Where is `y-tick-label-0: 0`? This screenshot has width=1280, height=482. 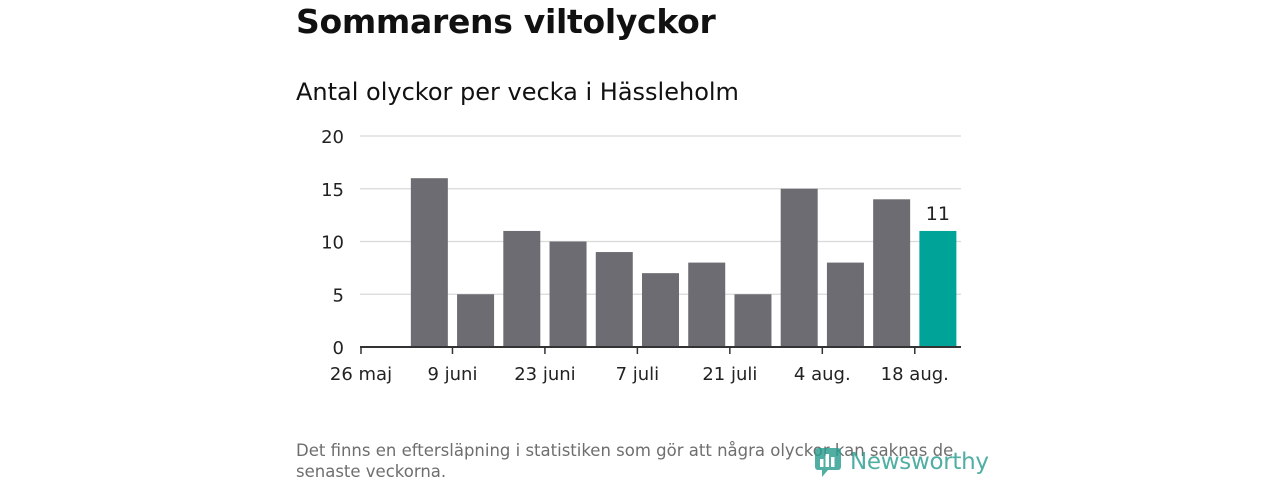 y-tick-label-0: 0 is located at coordinates (338, 348).